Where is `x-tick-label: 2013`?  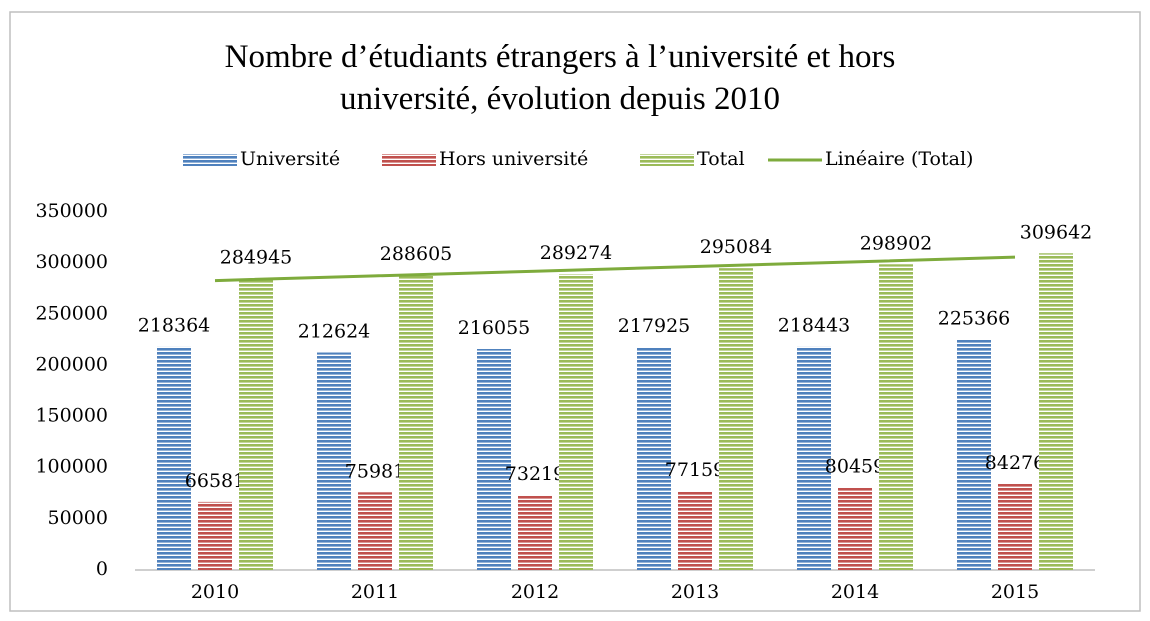 x-tick-label: 2013 is located at coordinates (695, 592).